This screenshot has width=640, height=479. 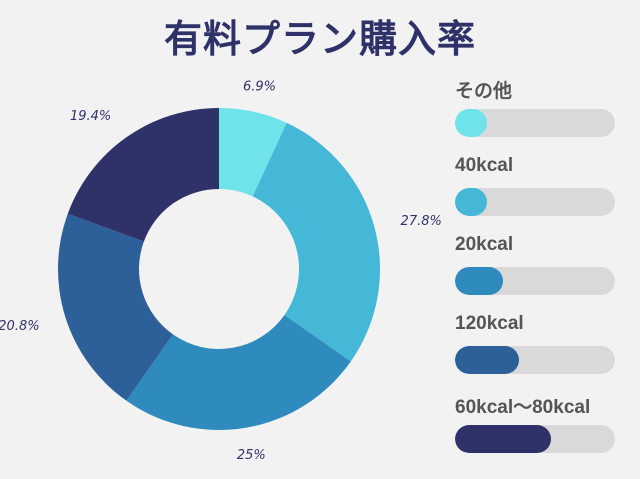 What do you see at coordinates (484, 244) in the screenshot?
I see `legend-label: 20kcal` at bounding box center [484, 244].